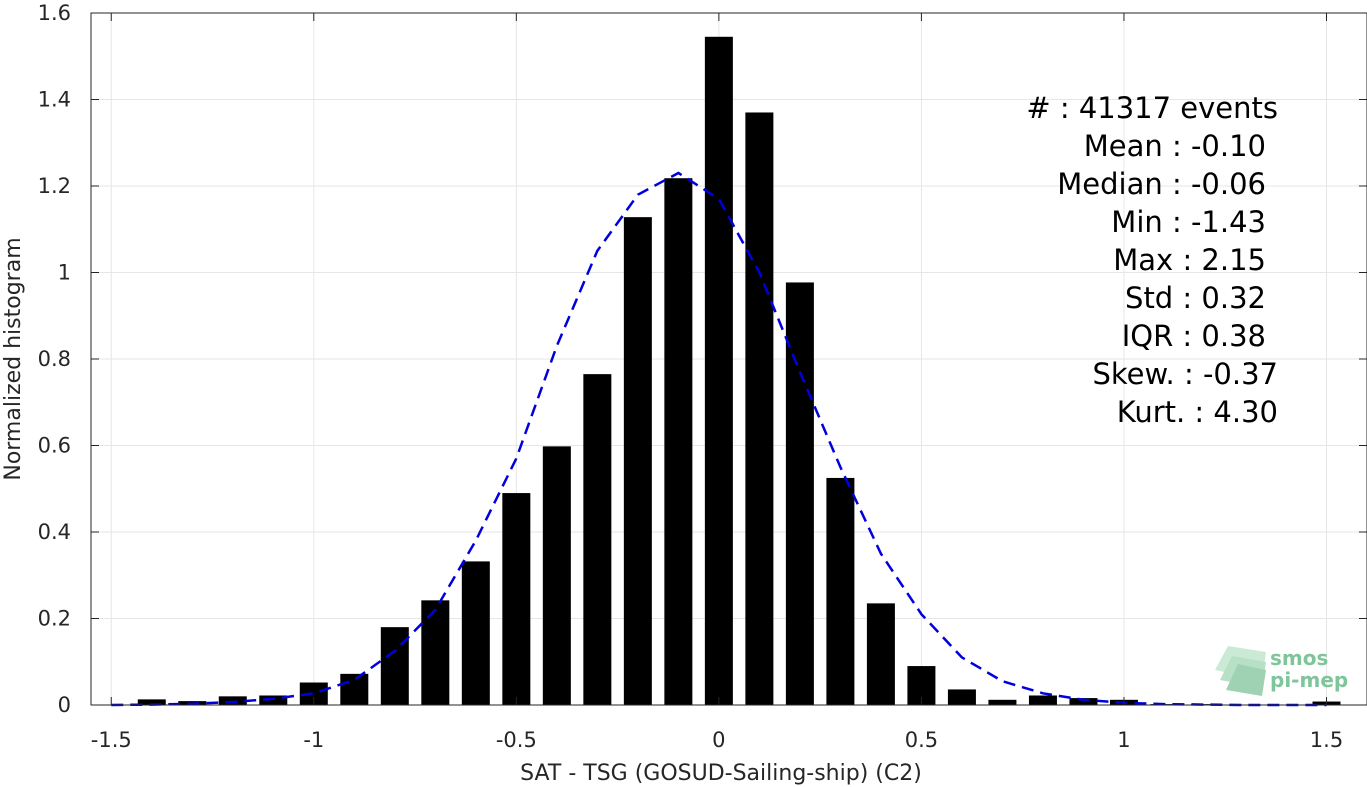 This screenshot has height=787, width=1367. Describe the element at coordinates (64, 273) in the screenshot. I see `y-tick-label: 1` at that location.